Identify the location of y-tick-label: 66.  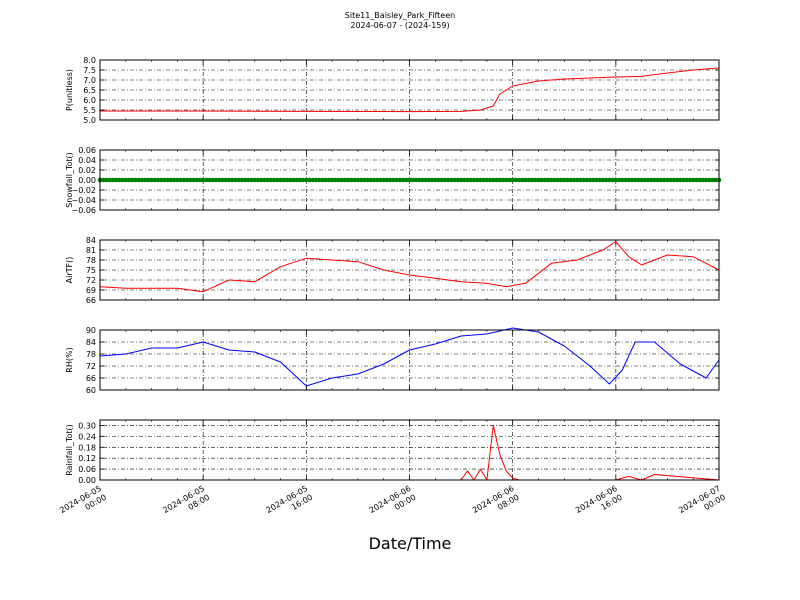
(91, 378).